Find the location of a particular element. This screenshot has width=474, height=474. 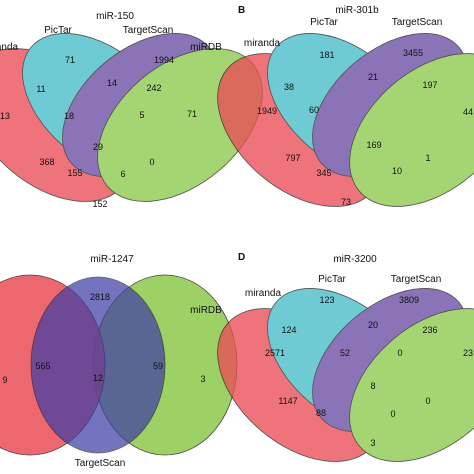

count-pictar-only: 123 is located at coordinates (326, 300).